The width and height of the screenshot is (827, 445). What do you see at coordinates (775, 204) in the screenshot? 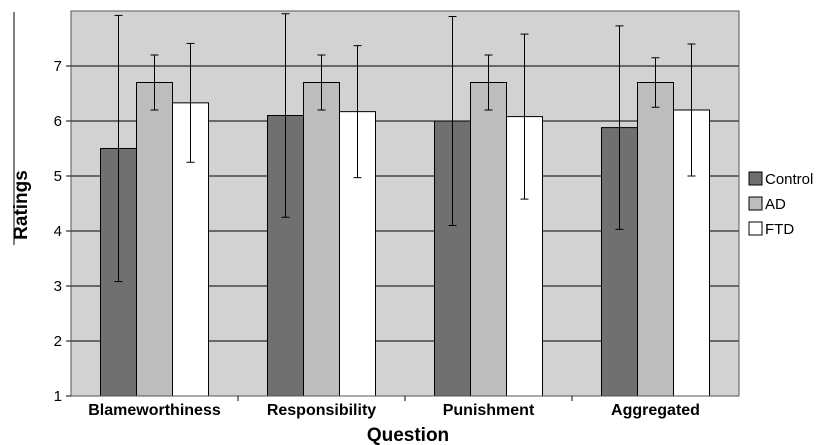
I see `legend-label: AD` at bounding box center [775, 204].